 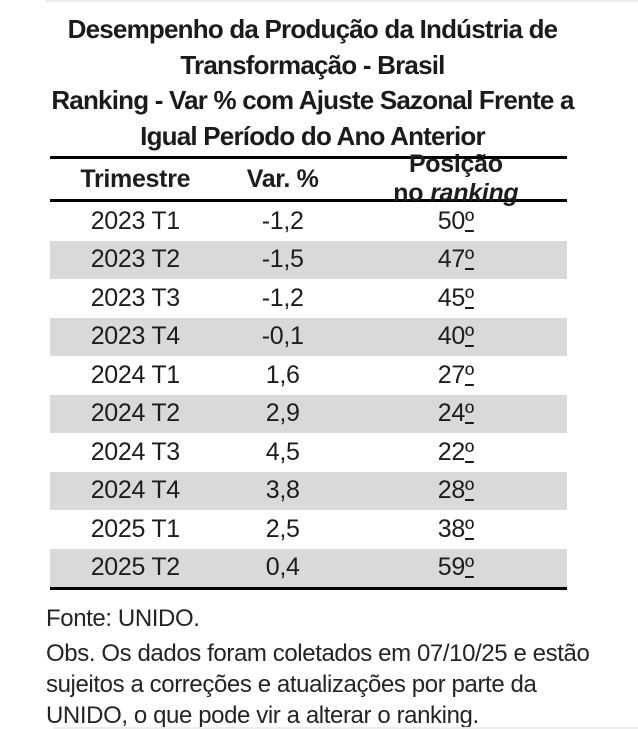 I want to click on cell-posicao: 38º, so click(x=456, y=529).